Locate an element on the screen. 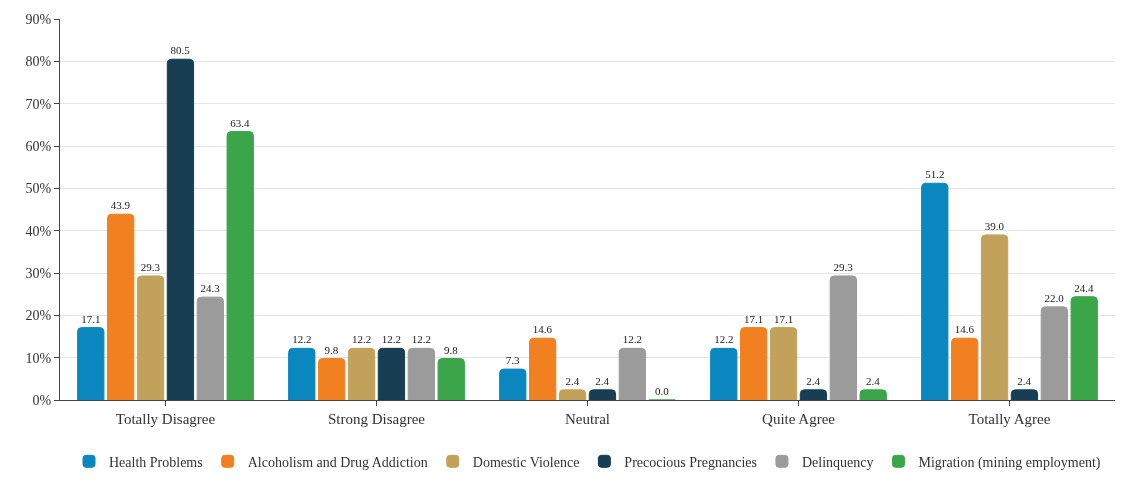 Image resolution: width=1135 pixels, height=490 pixels. data-label: 51.2 is located at coordinates (935, 174).